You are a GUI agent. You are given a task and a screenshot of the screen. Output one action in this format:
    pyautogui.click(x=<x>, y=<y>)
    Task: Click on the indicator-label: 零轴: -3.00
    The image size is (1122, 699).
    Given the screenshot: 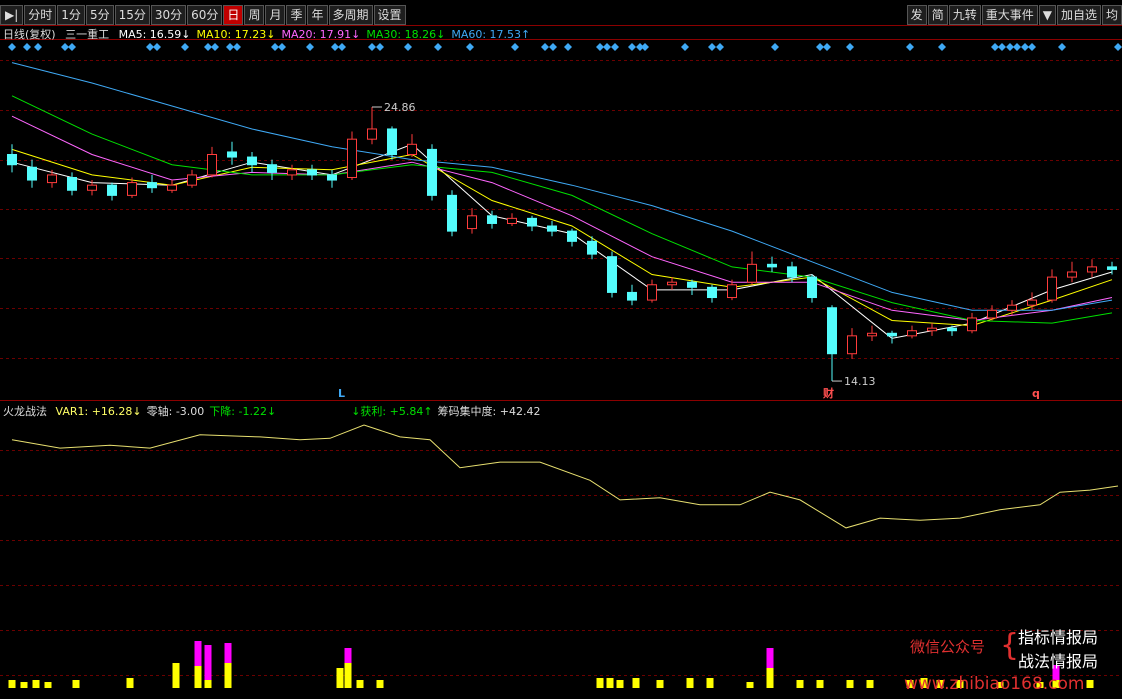 What is the action you would take?
    pyautogui.click(x=175, y=411)
    